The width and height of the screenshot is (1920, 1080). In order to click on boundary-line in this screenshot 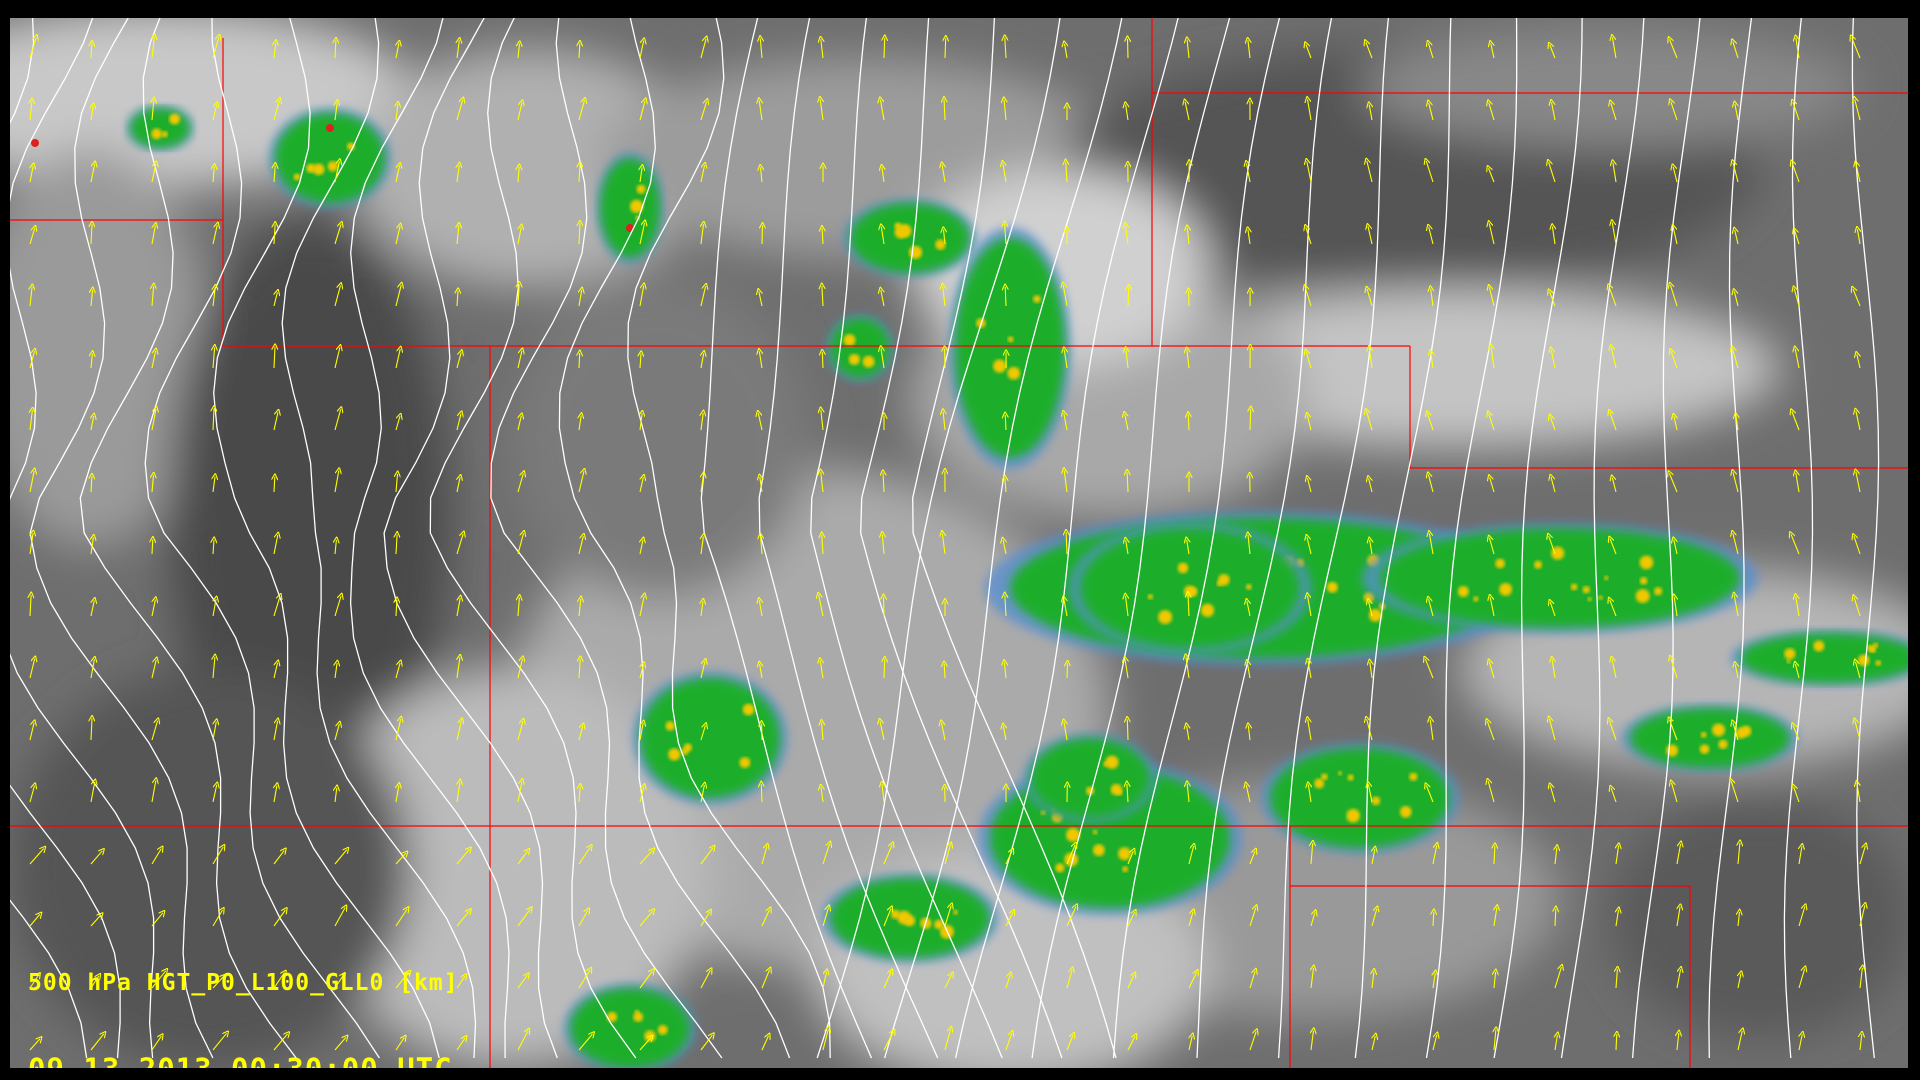, I will do `click(1490, 976)`.